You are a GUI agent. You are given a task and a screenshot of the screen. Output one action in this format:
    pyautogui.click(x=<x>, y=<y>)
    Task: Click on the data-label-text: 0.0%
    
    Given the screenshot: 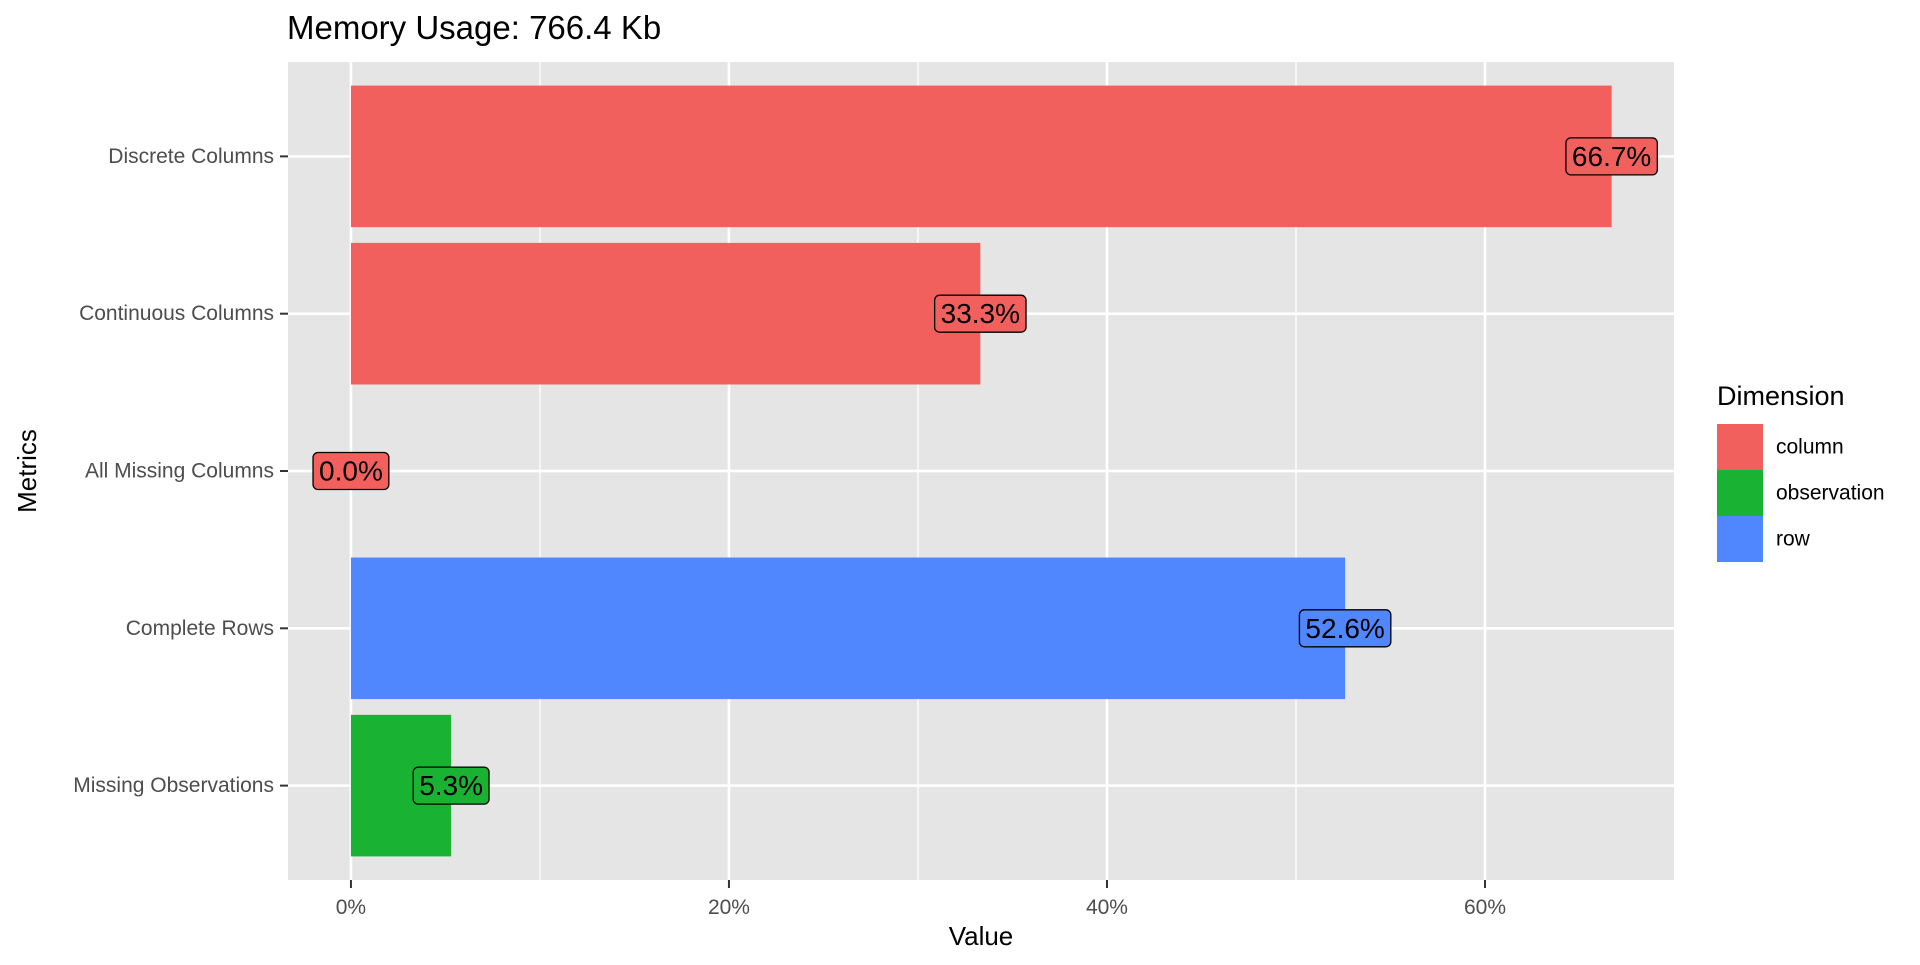 What is the action you would take?
    pyautogui.click(x=351, y=471)
    